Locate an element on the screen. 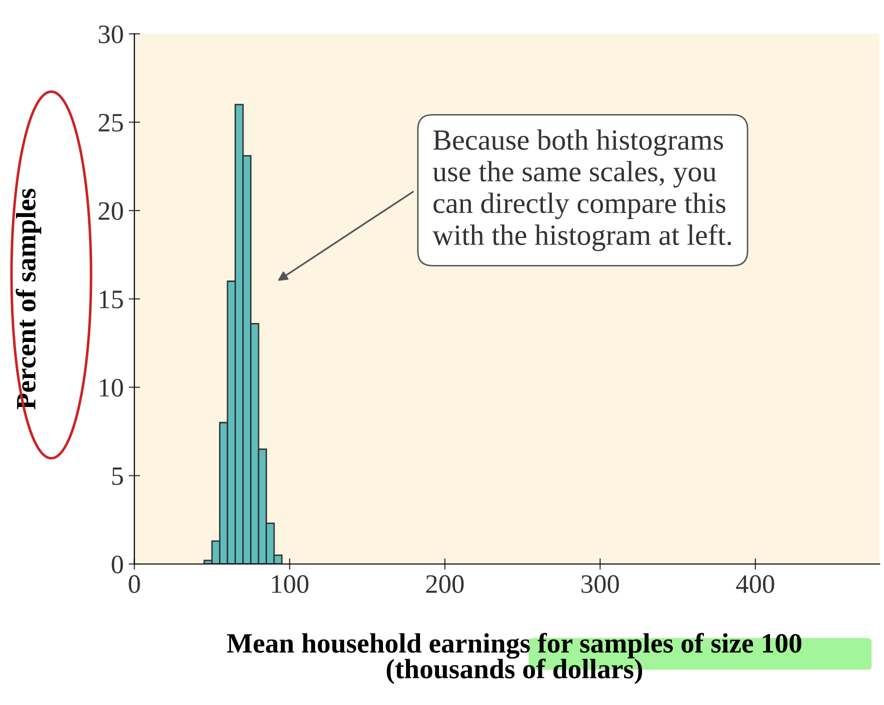  x-axis-title: Mean household earnings for samples of size 100 (thousands of dollars) is located at coordinates (514, 658).